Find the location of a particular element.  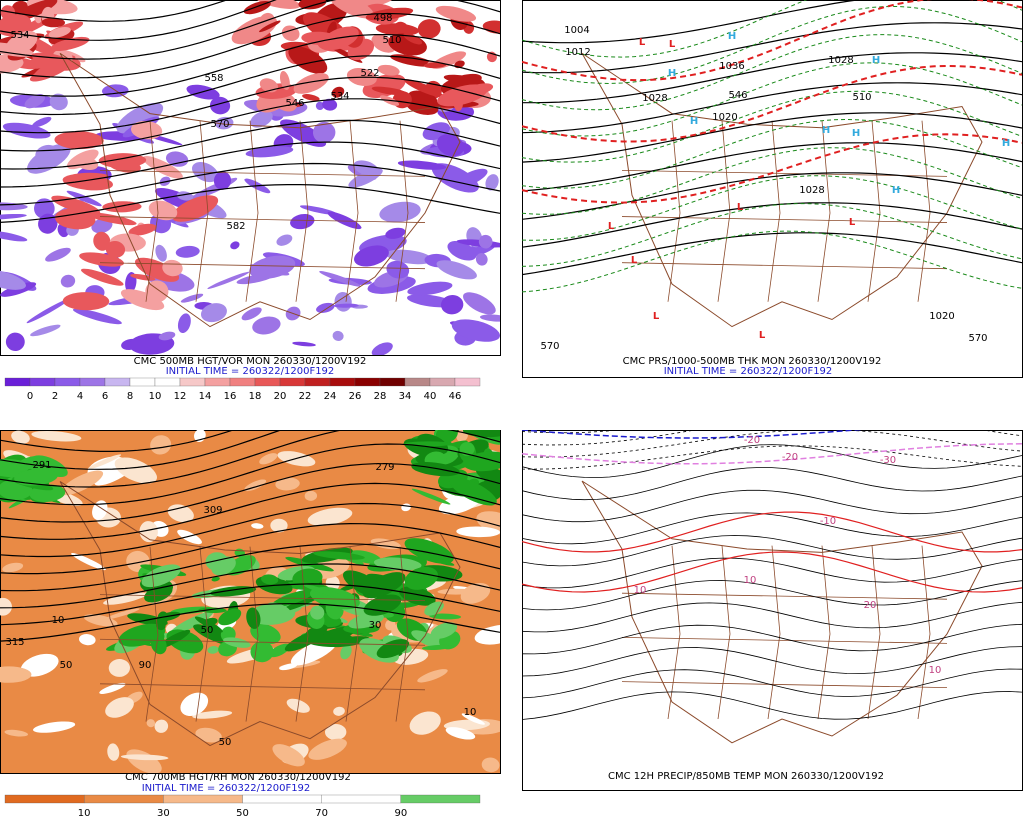

contour-label: 50 is located at coordinates (207, 630).